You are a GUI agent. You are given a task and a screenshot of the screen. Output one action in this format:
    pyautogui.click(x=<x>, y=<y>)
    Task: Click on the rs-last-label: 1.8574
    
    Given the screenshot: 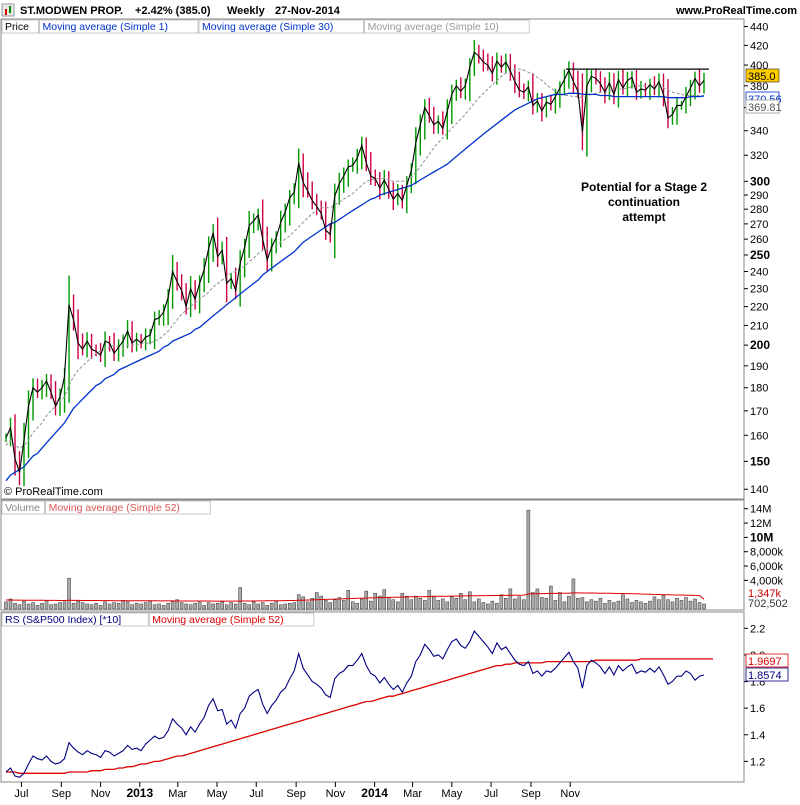 What is the action you would take?
    pyautogui.click(x=765, y=676)
    